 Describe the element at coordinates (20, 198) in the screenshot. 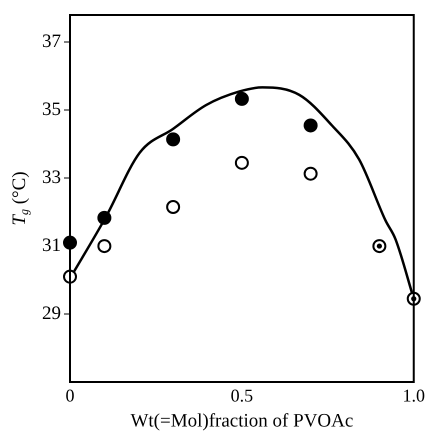

I see `y-axis-title: Tg (°C)` at that location.